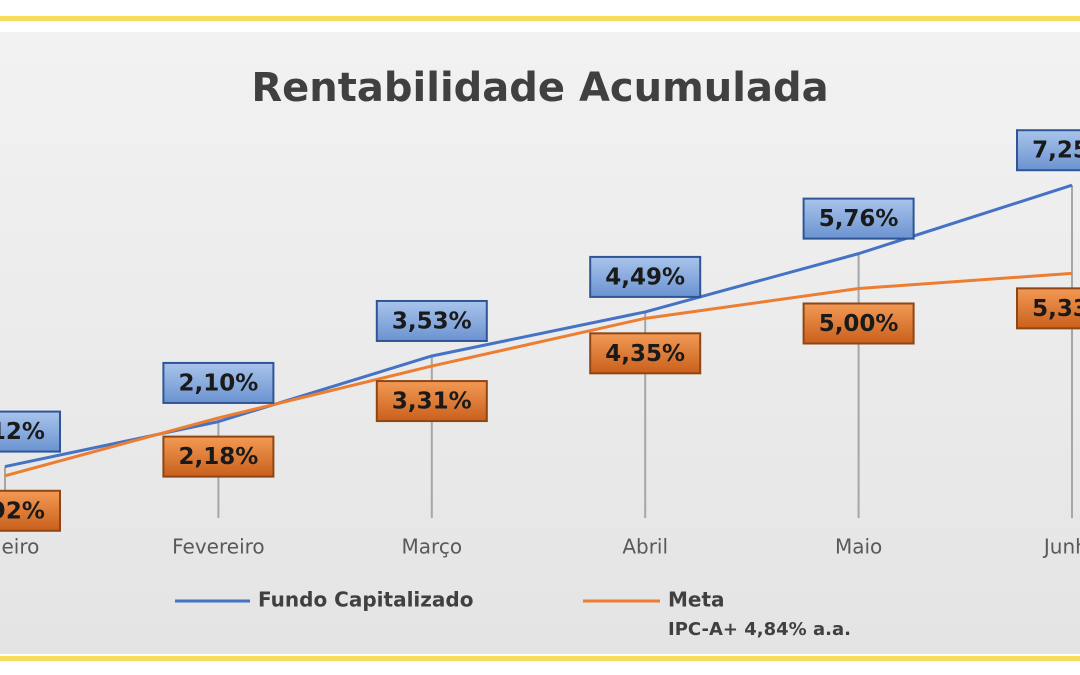 This screenshot has height=675, width=1080. I want to click on data-label: 7,25%, so click(1056, 151).